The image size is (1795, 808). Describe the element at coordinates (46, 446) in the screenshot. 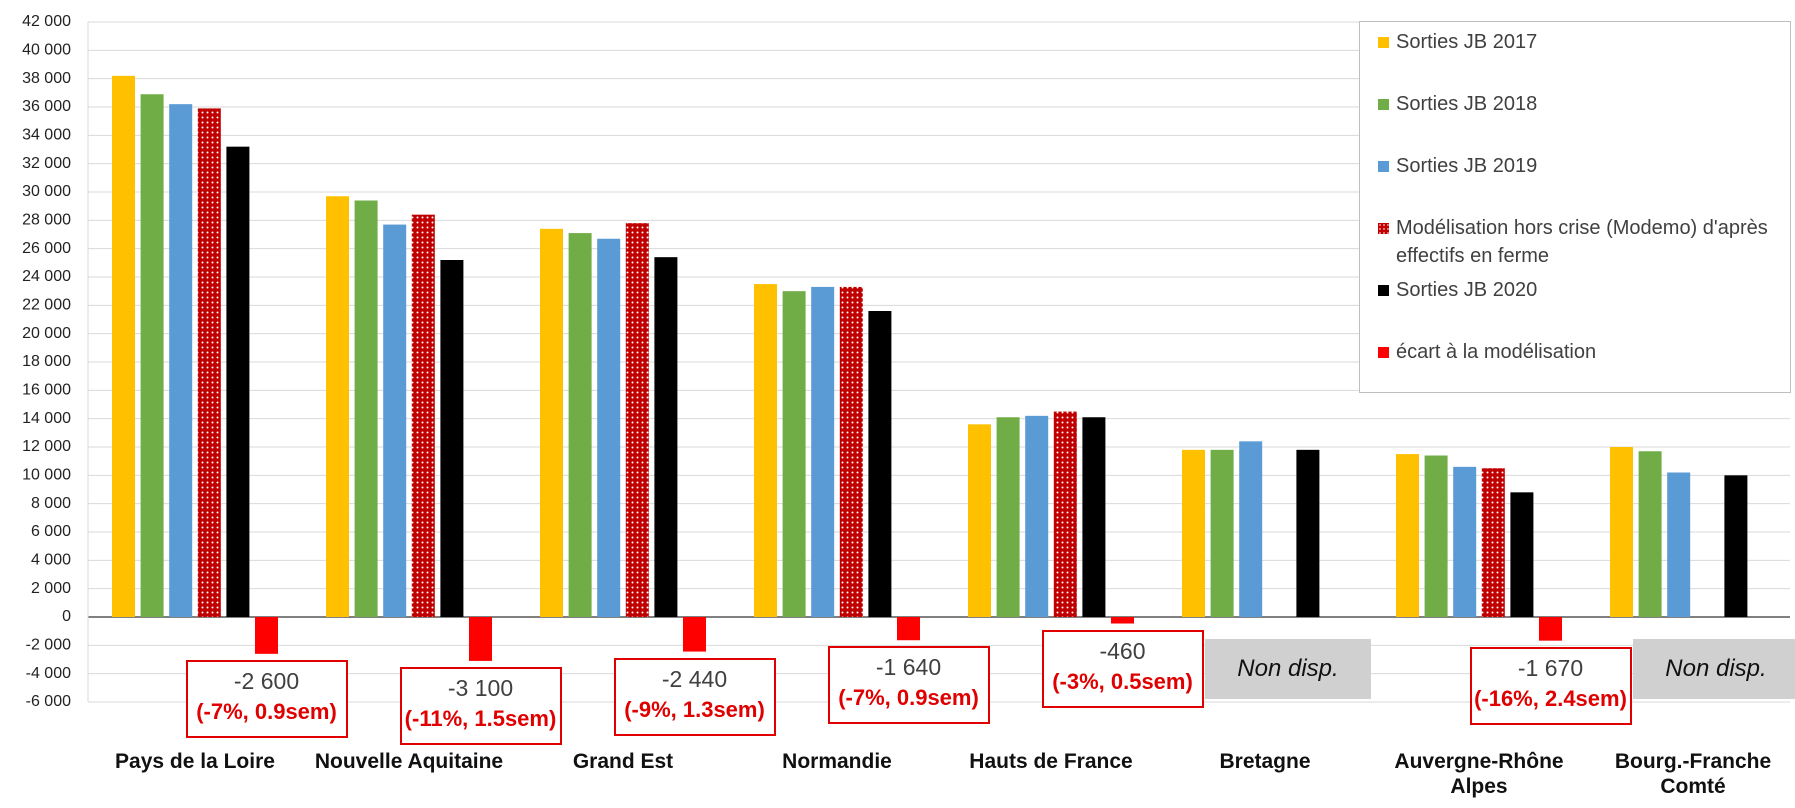

I see `y-tick-label: 12 000` at that location.